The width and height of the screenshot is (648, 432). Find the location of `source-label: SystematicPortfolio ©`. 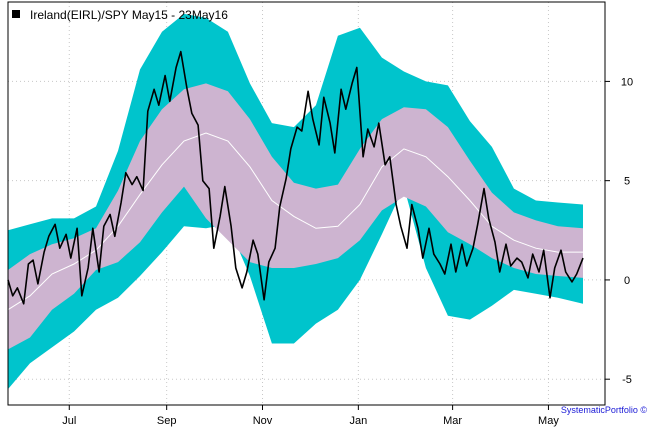

source-label: SystematicPortfolio © is located at coordinates (604, 410).